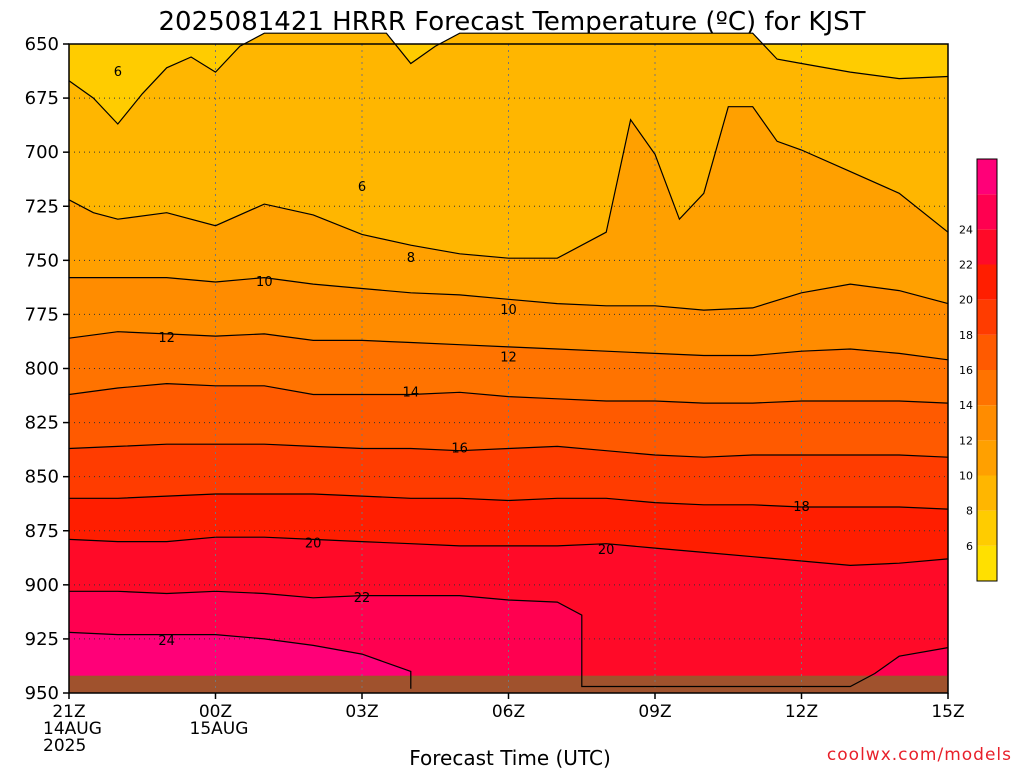 This screenshot has width=1024, height=768. Describe the element at coordinates (42, 477) in the screenshot. I see `y-tick-label: 850` at that location.